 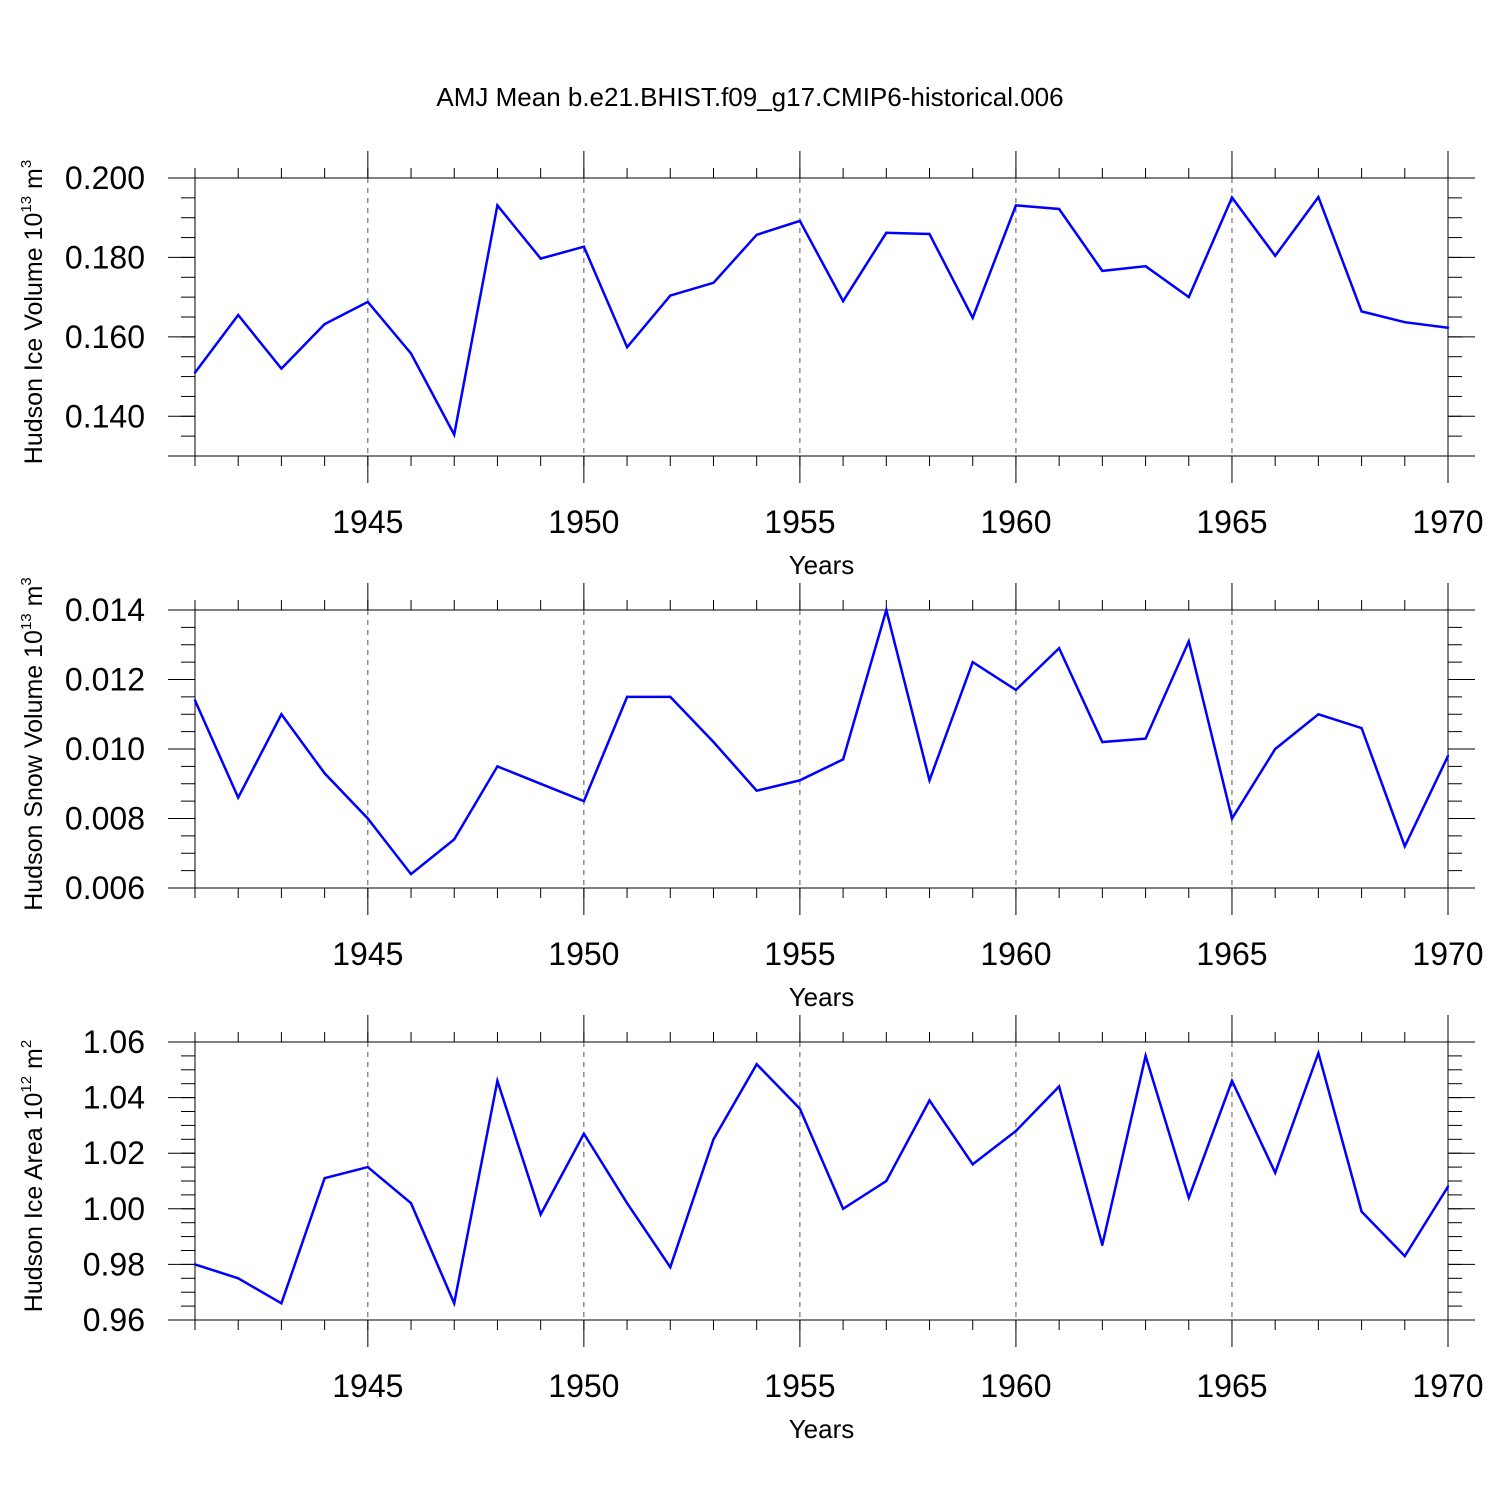 What do you see at coordinates (33, 744) in the screenshot?
I see `y-axis-label: Hudson Snow Volume 1013 m3` at bounding box center [33, 744].